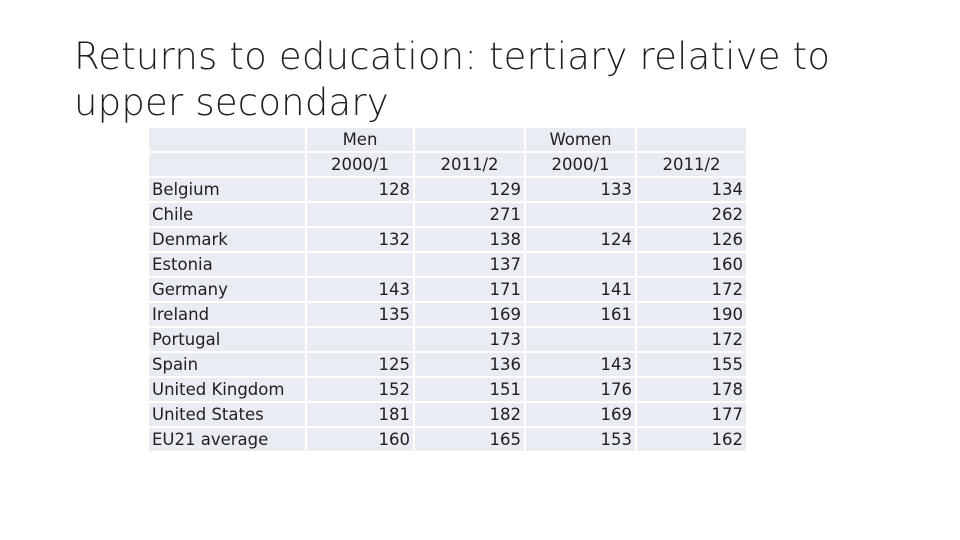 Image resolution: width=960 pixels, height=540 pixels. Describe the element at coordinates (580, 139) in the screenshot. I see `header-women: Women` at that location.